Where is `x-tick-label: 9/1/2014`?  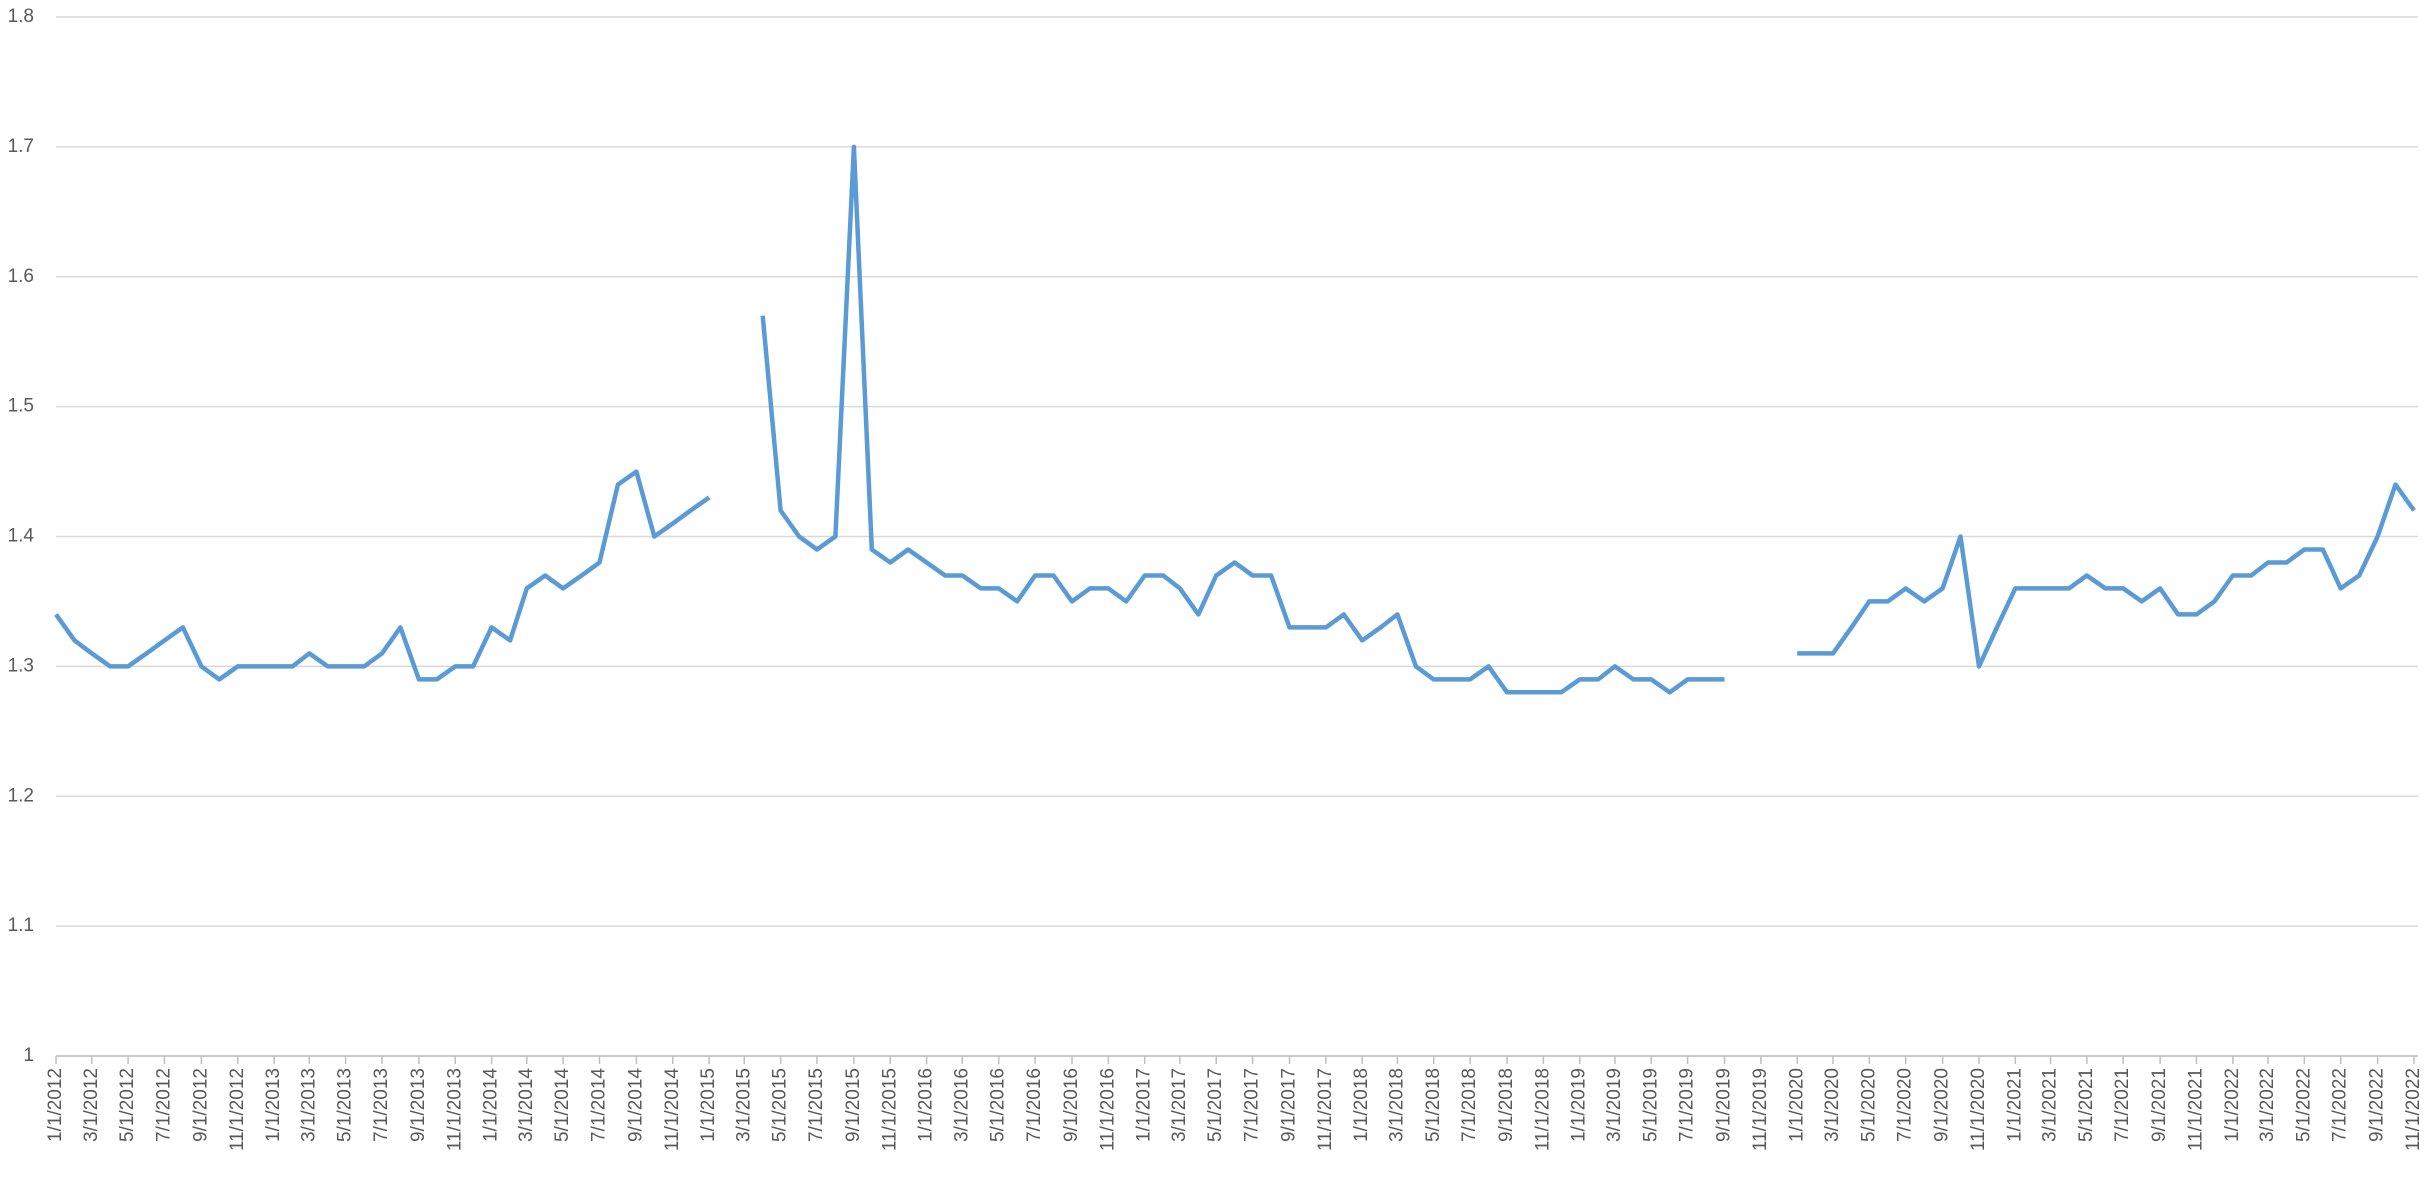 x-tick-label: 9/1/2014 is located at coordinates (635, 1105).